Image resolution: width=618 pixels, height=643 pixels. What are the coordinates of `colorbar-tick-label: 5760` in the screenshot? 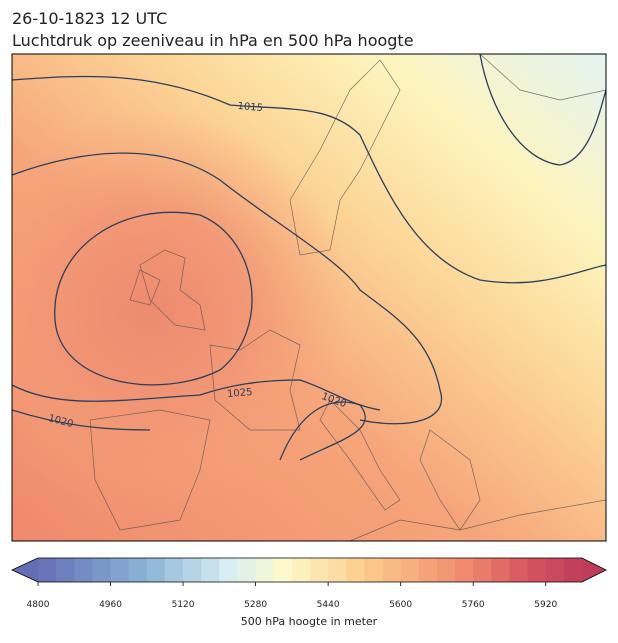 It's located at (473, 605).